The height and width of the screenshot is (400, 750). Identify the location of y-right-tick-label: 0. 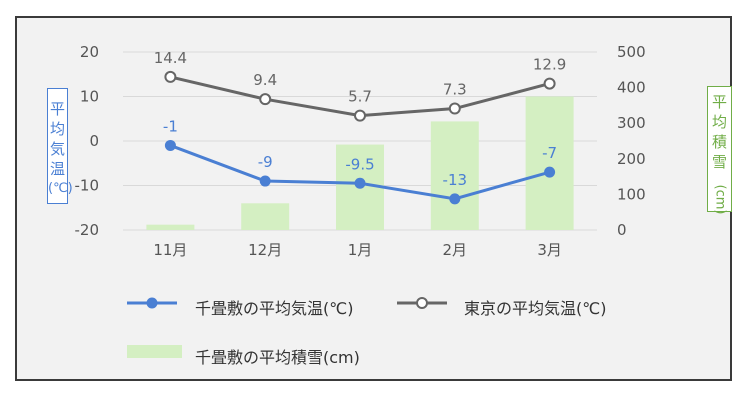
(622, 230).